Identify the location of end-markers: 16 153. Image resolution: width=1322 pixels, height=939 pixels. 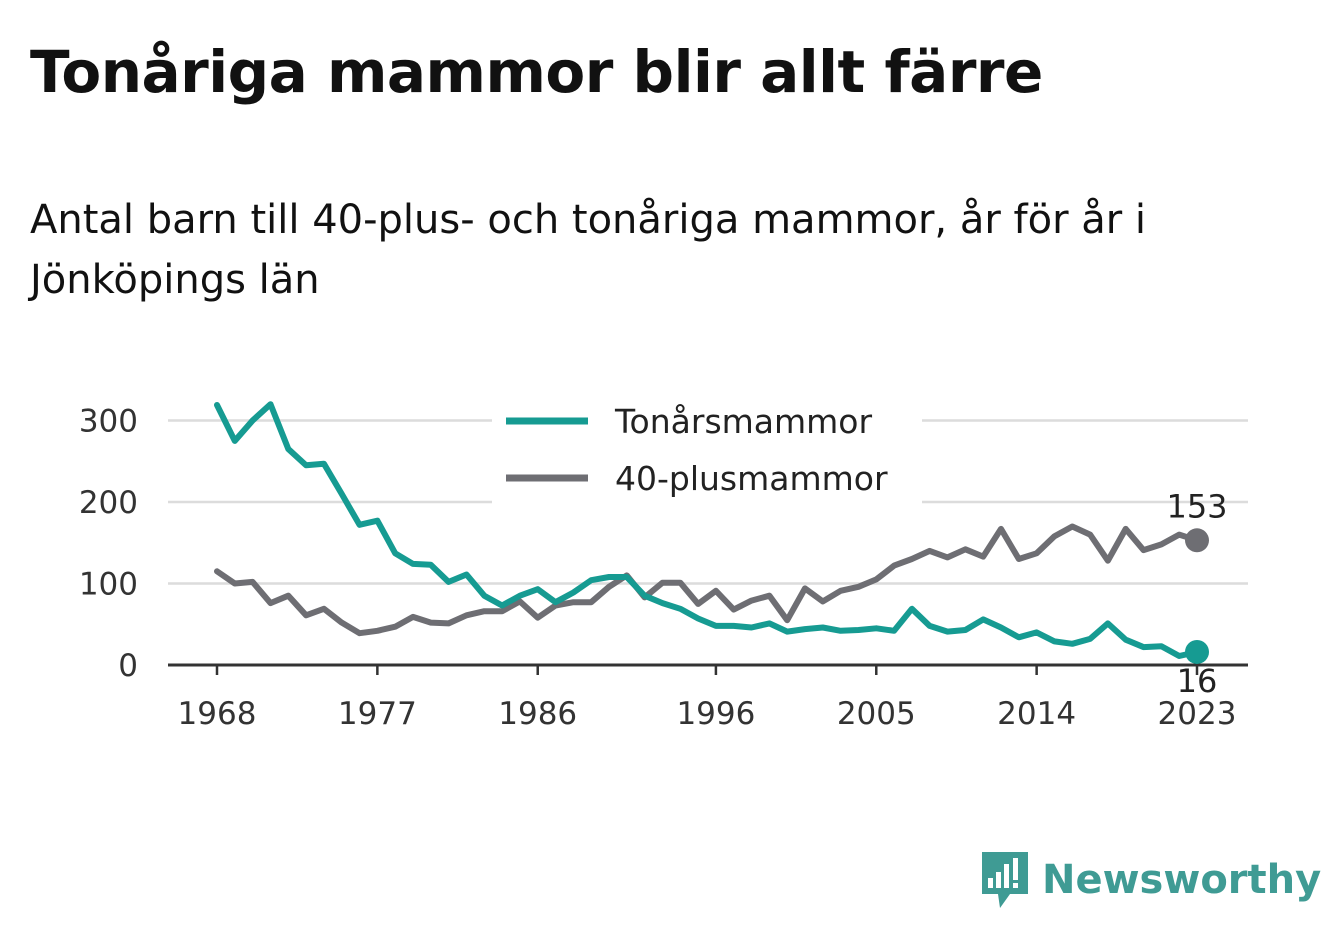
(1196, 593).